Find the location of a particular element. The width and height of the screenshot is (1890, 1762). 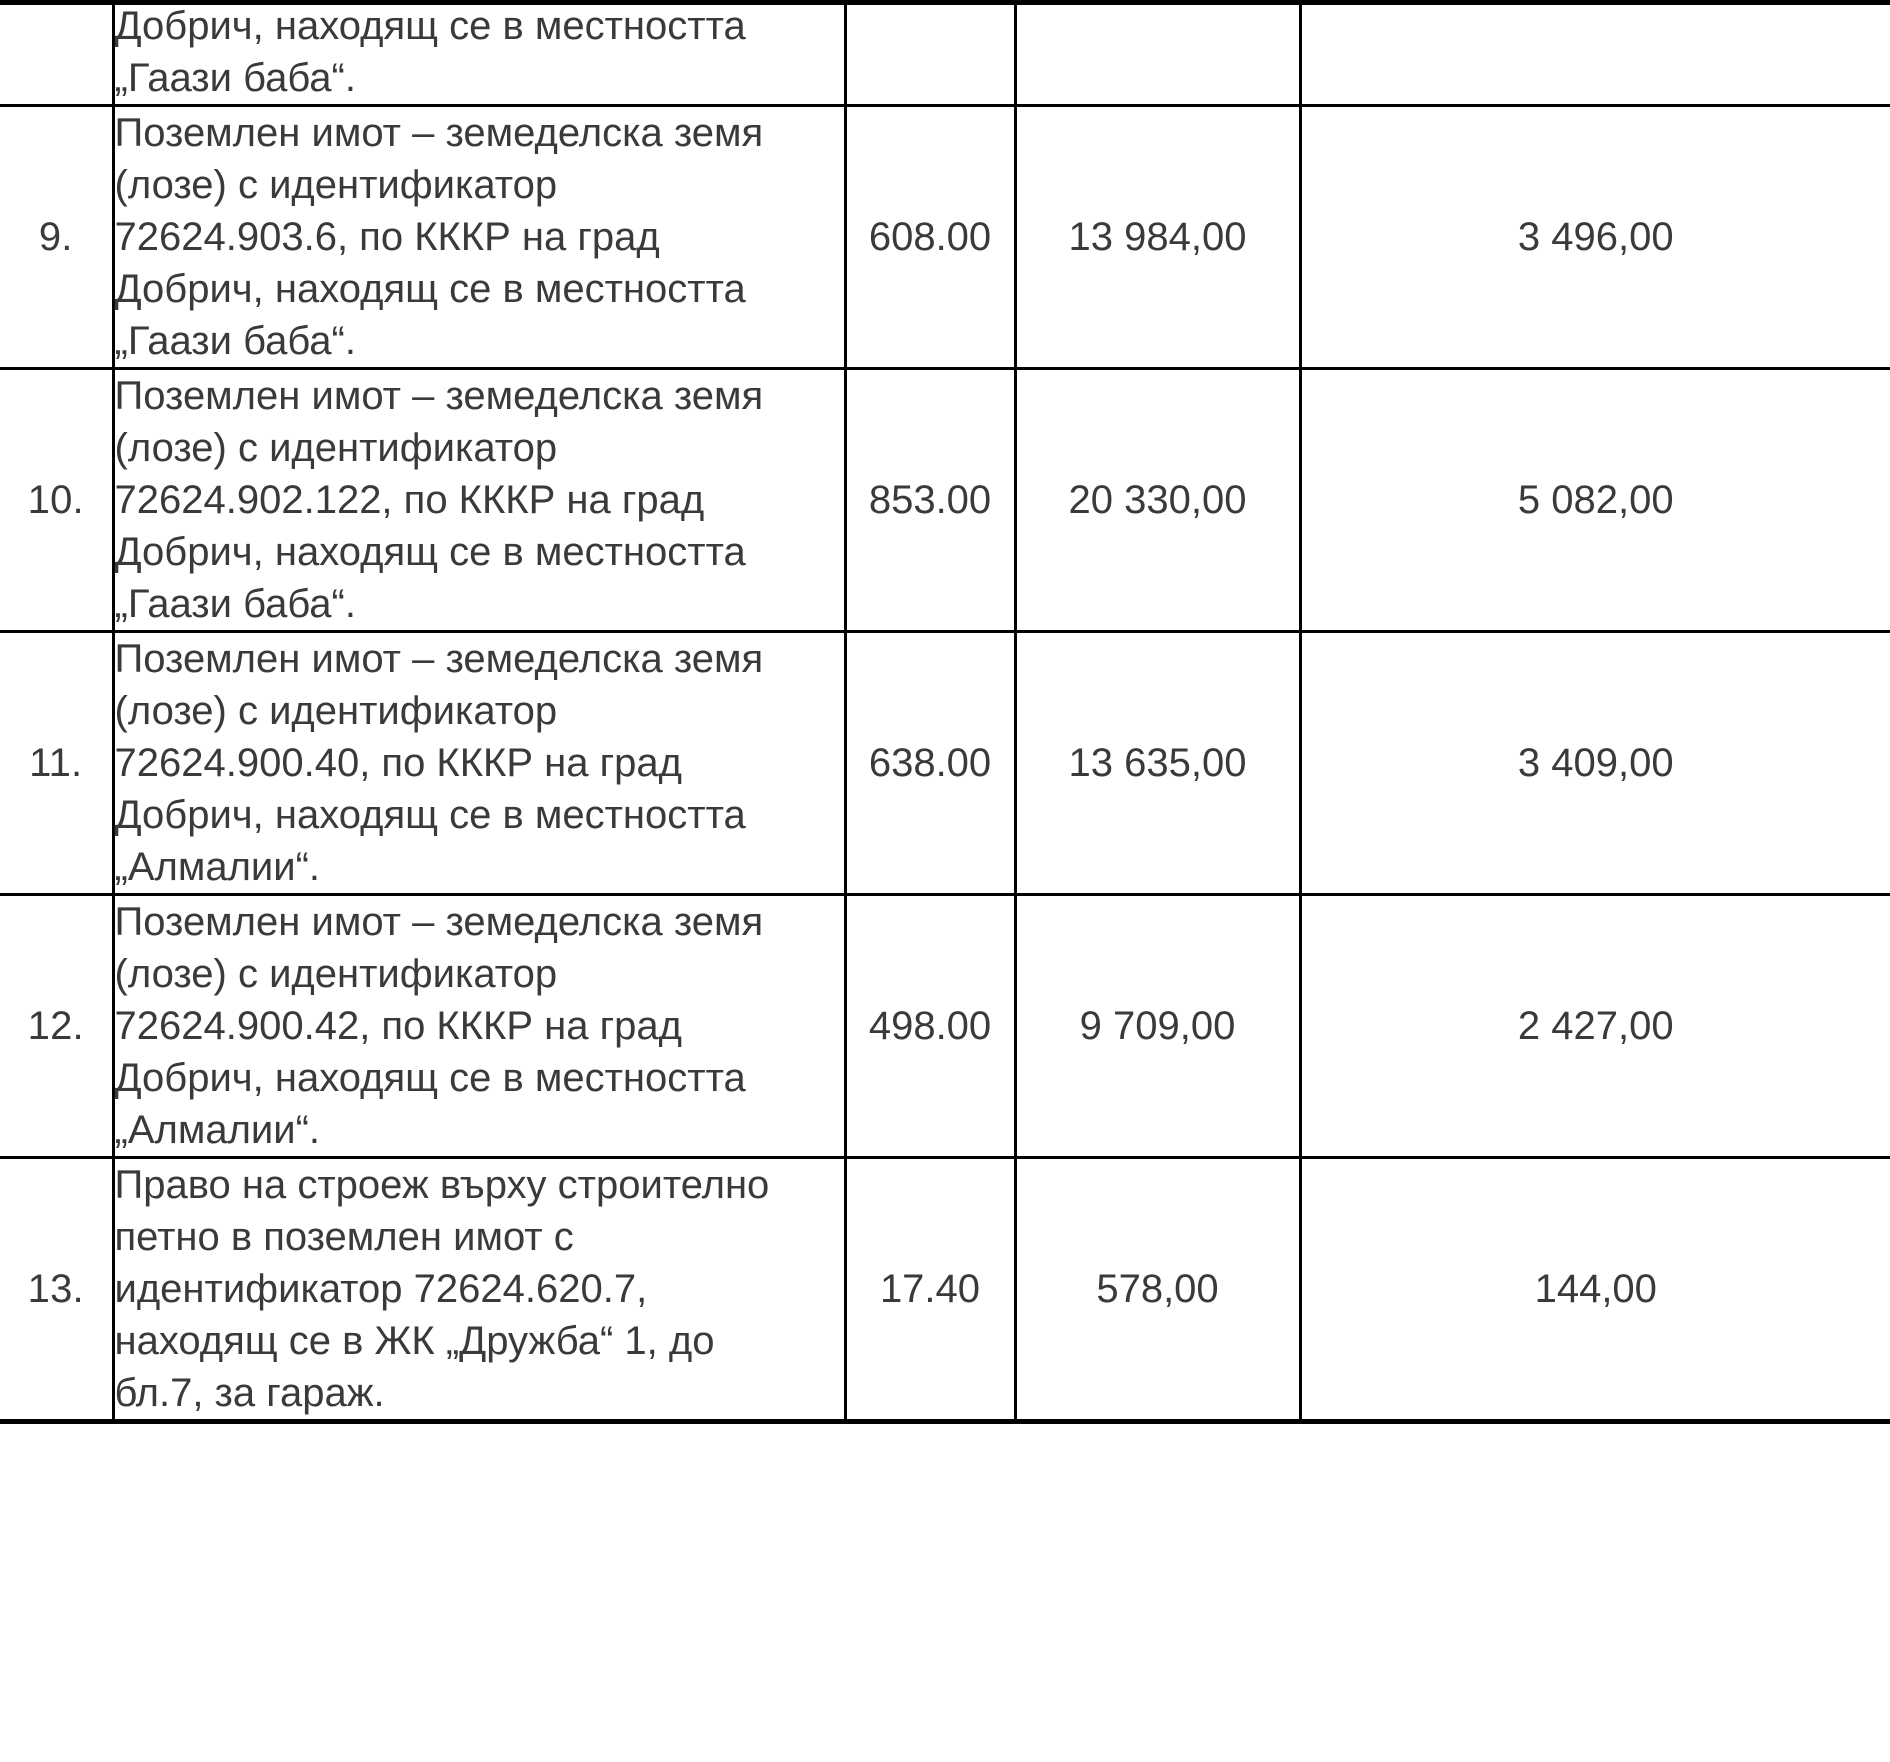

description-line: 72624.902.122, по КККР на град is located at coordinates (409, 500).